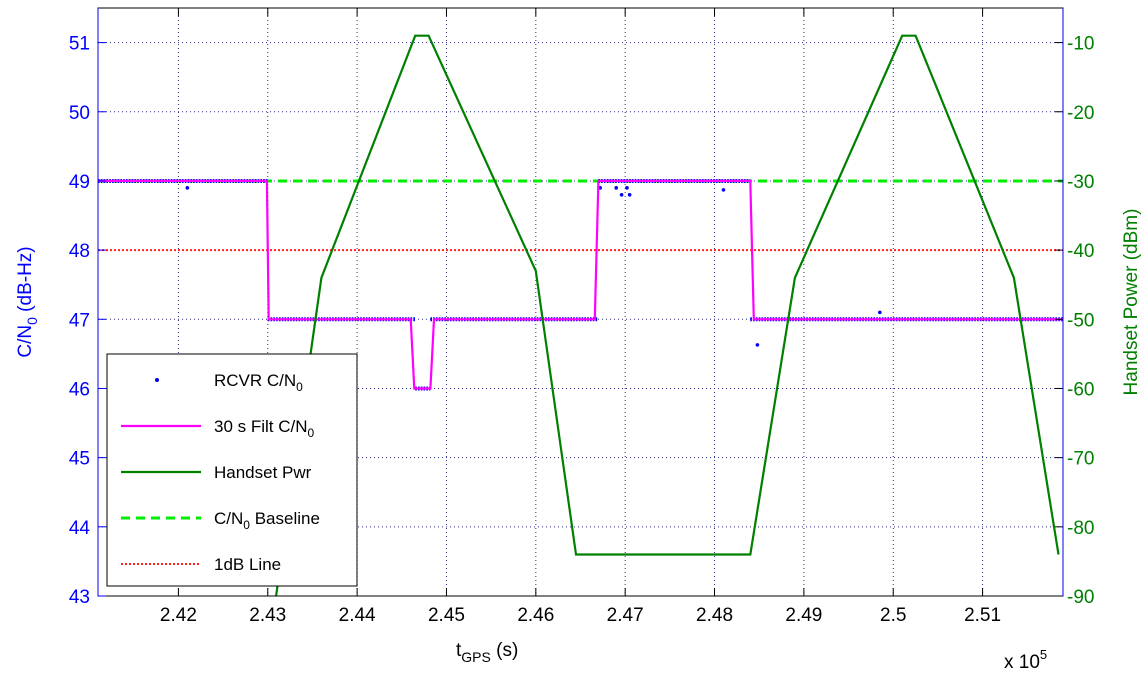  What do you see at coordinates (714, 615) in the screenshot?
I see `x-tick-label: 2.48` at bounding box center [714, 615].